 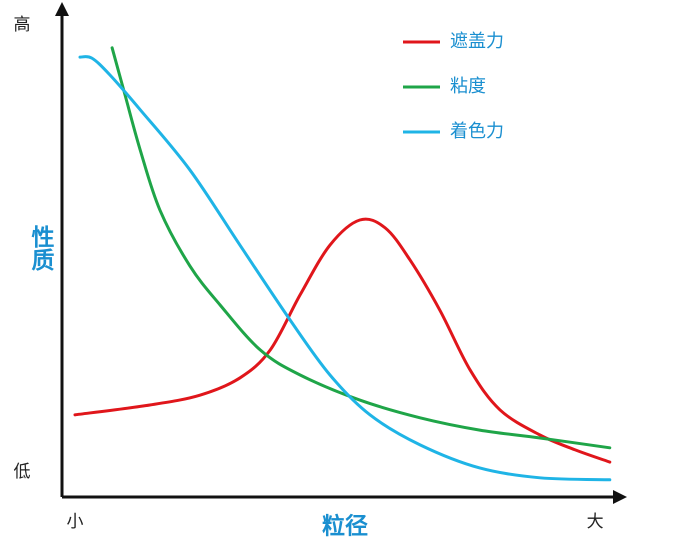 I want to click on y-axis-title: 性质, so click(x=41, y=248).